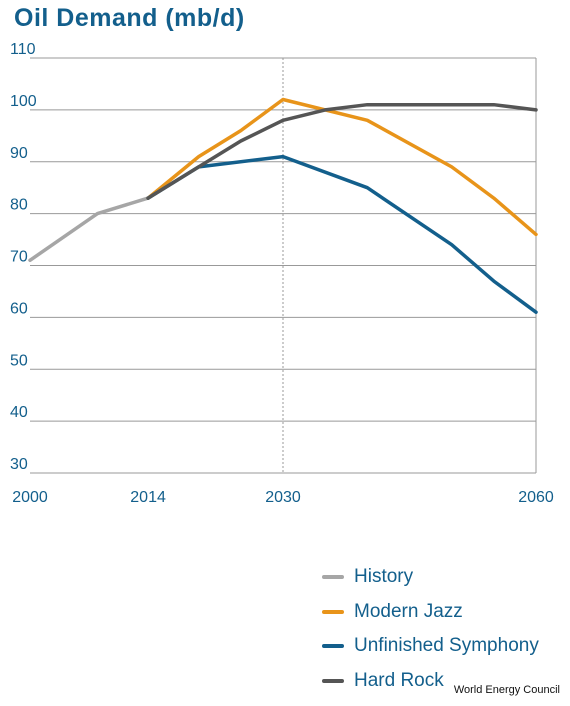 This screenshot has width=570, height=706. What do you see at coordinates (148, 497) in the screenshot?
I see `x-tick-label-2014: 2014` at bounding box center [148, 497].